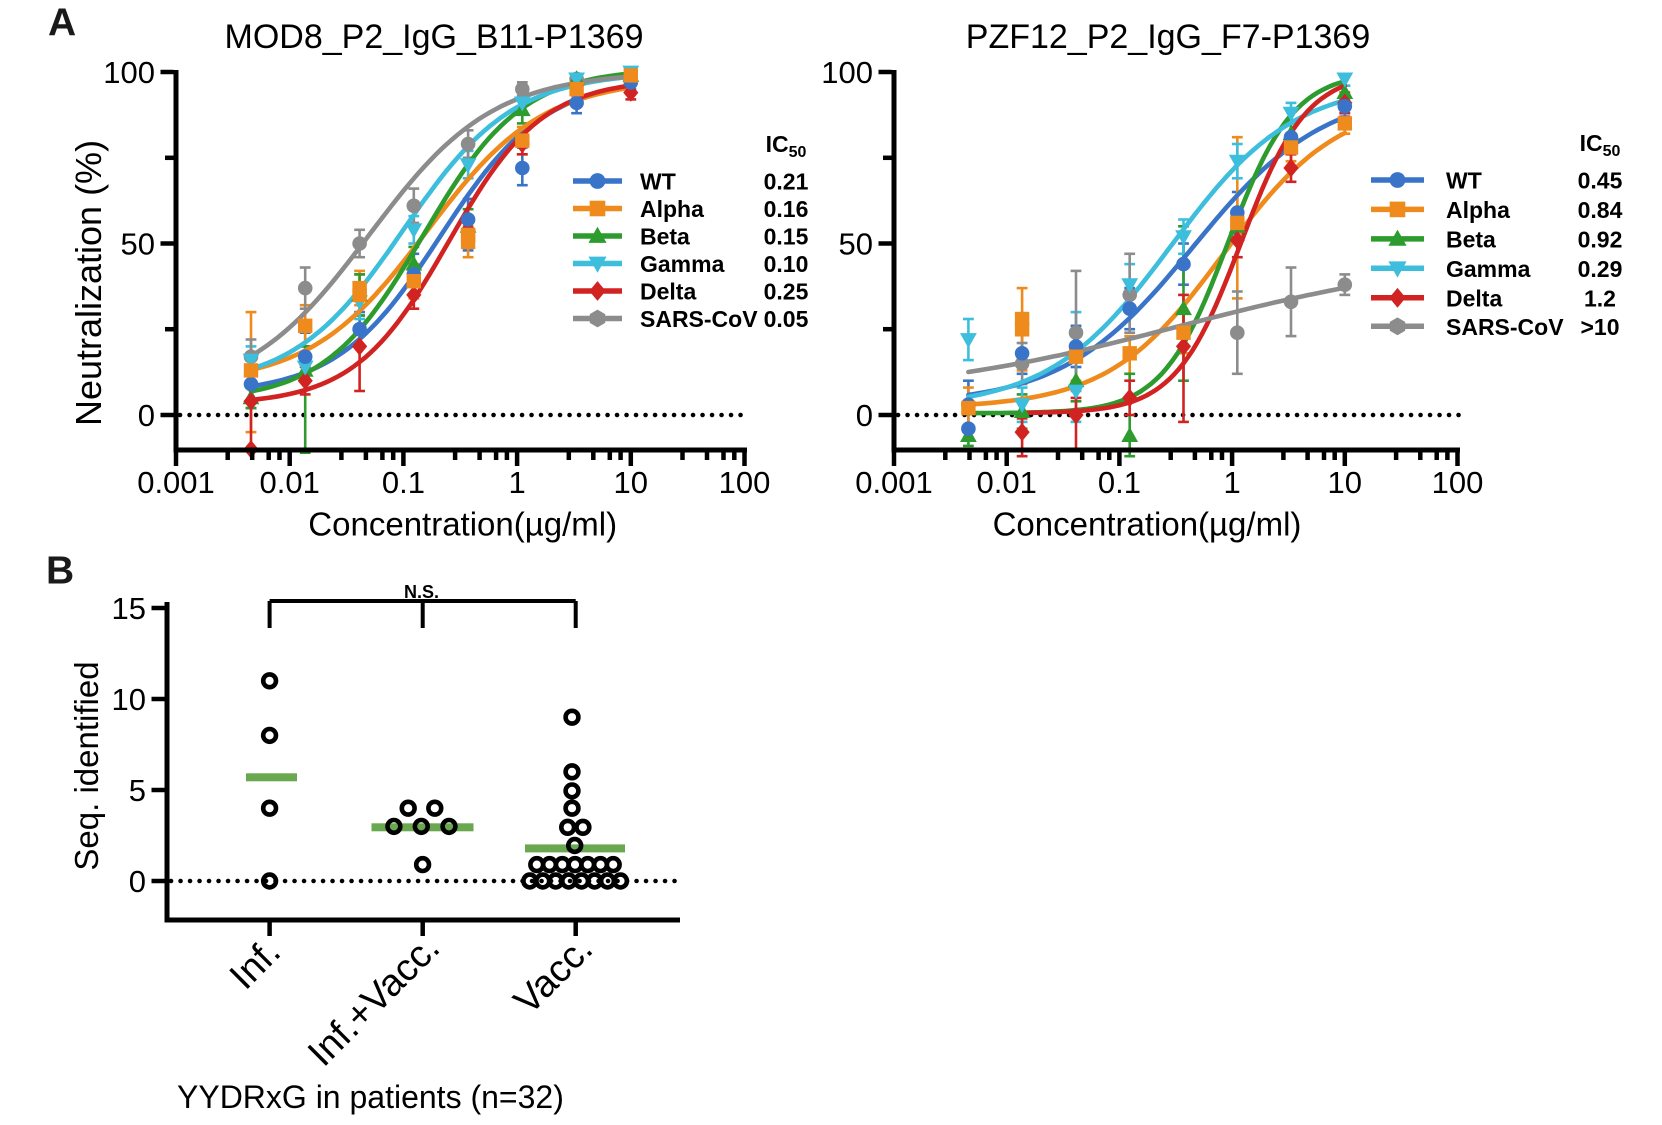 This screenshot has width=1662, height=1125. I want to click on svg-text: 15, so click(129, 608).